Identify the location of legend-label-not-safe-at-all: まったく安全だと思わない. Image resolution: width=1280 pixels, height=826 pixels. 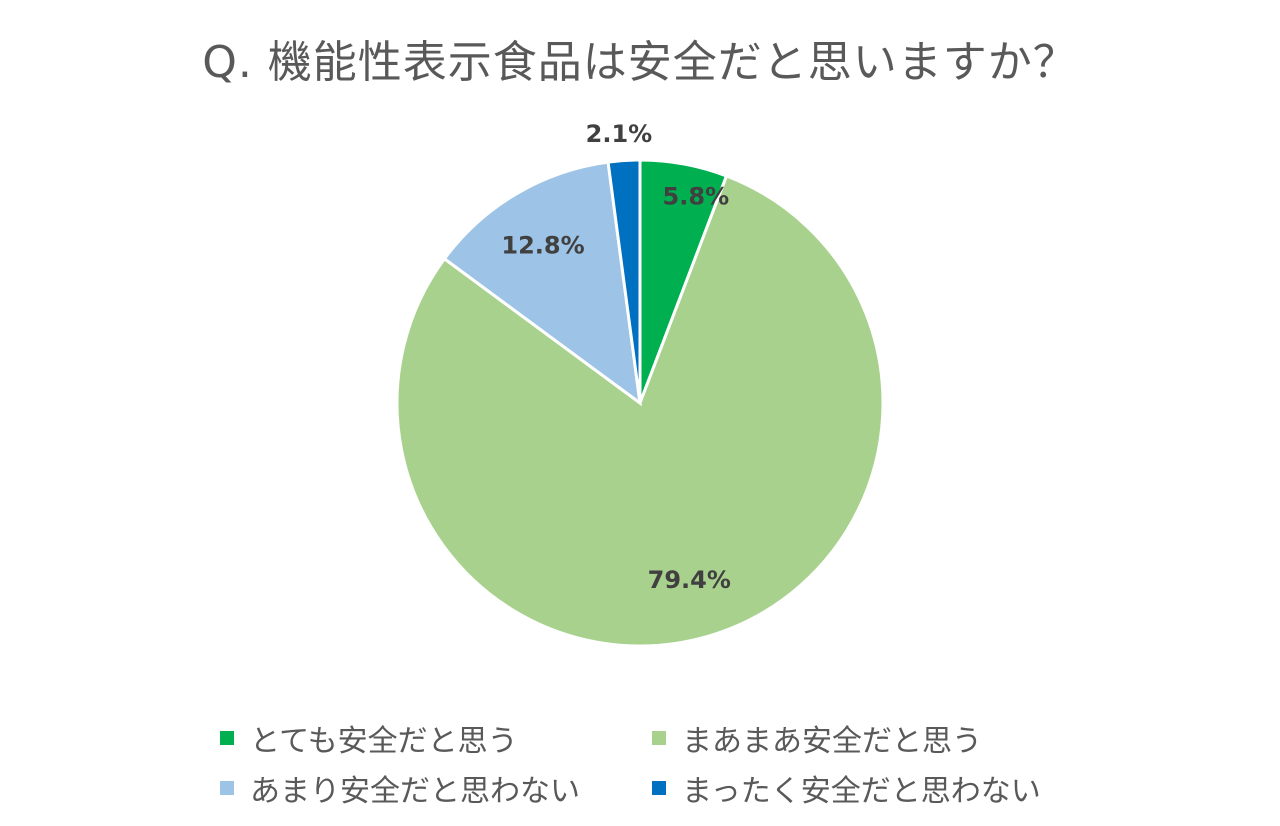
(861, 791).